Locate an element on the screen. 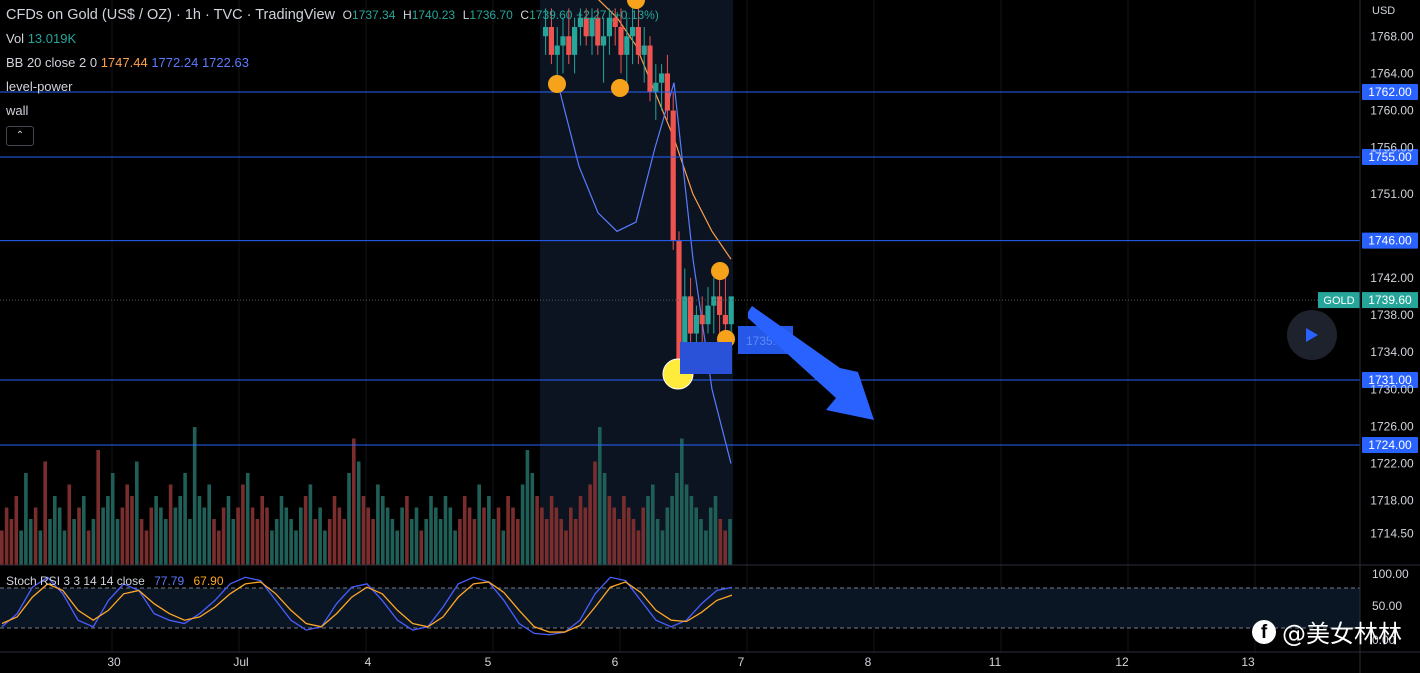 The width and height of the screenshot is (1420, 673). watermark-text: @美女林林 is located at coordinates (1342, 634).